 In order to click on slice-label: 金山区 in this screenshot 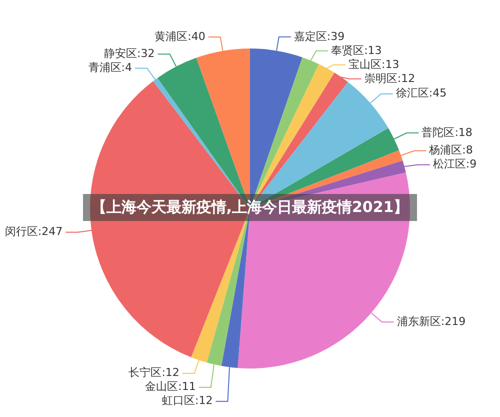, I will do `click(161, 387)`.